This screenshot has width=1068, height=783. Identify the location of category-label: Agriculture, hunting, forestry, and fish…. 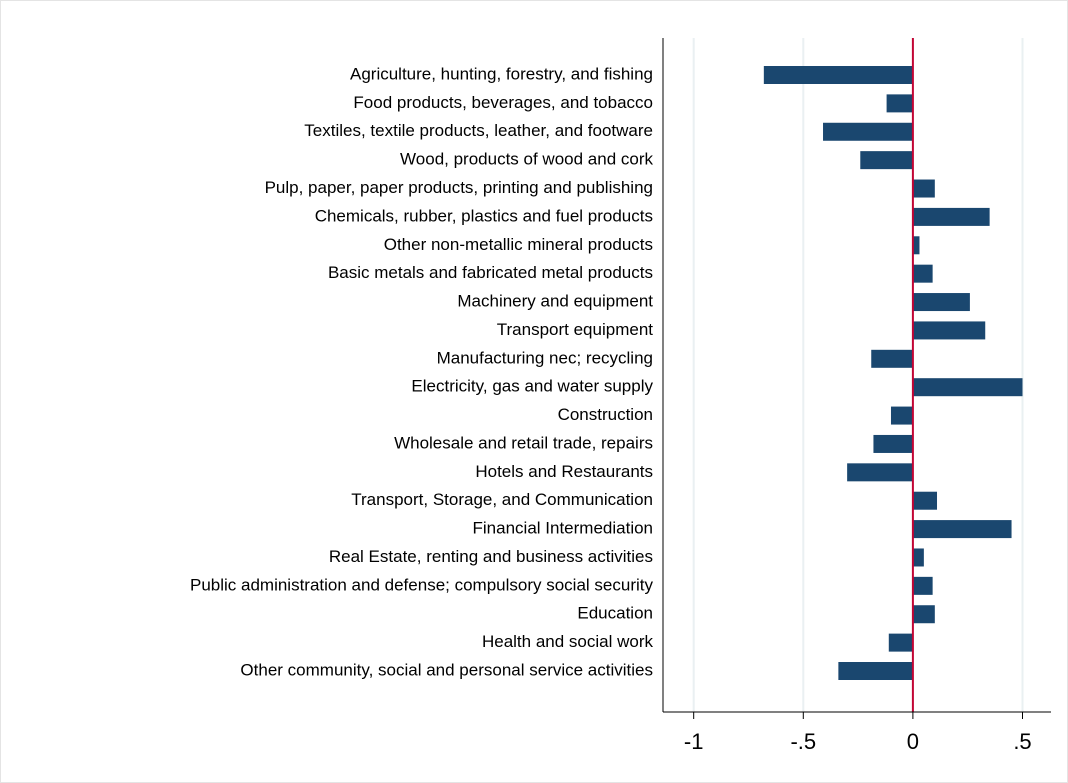
(501, 73).